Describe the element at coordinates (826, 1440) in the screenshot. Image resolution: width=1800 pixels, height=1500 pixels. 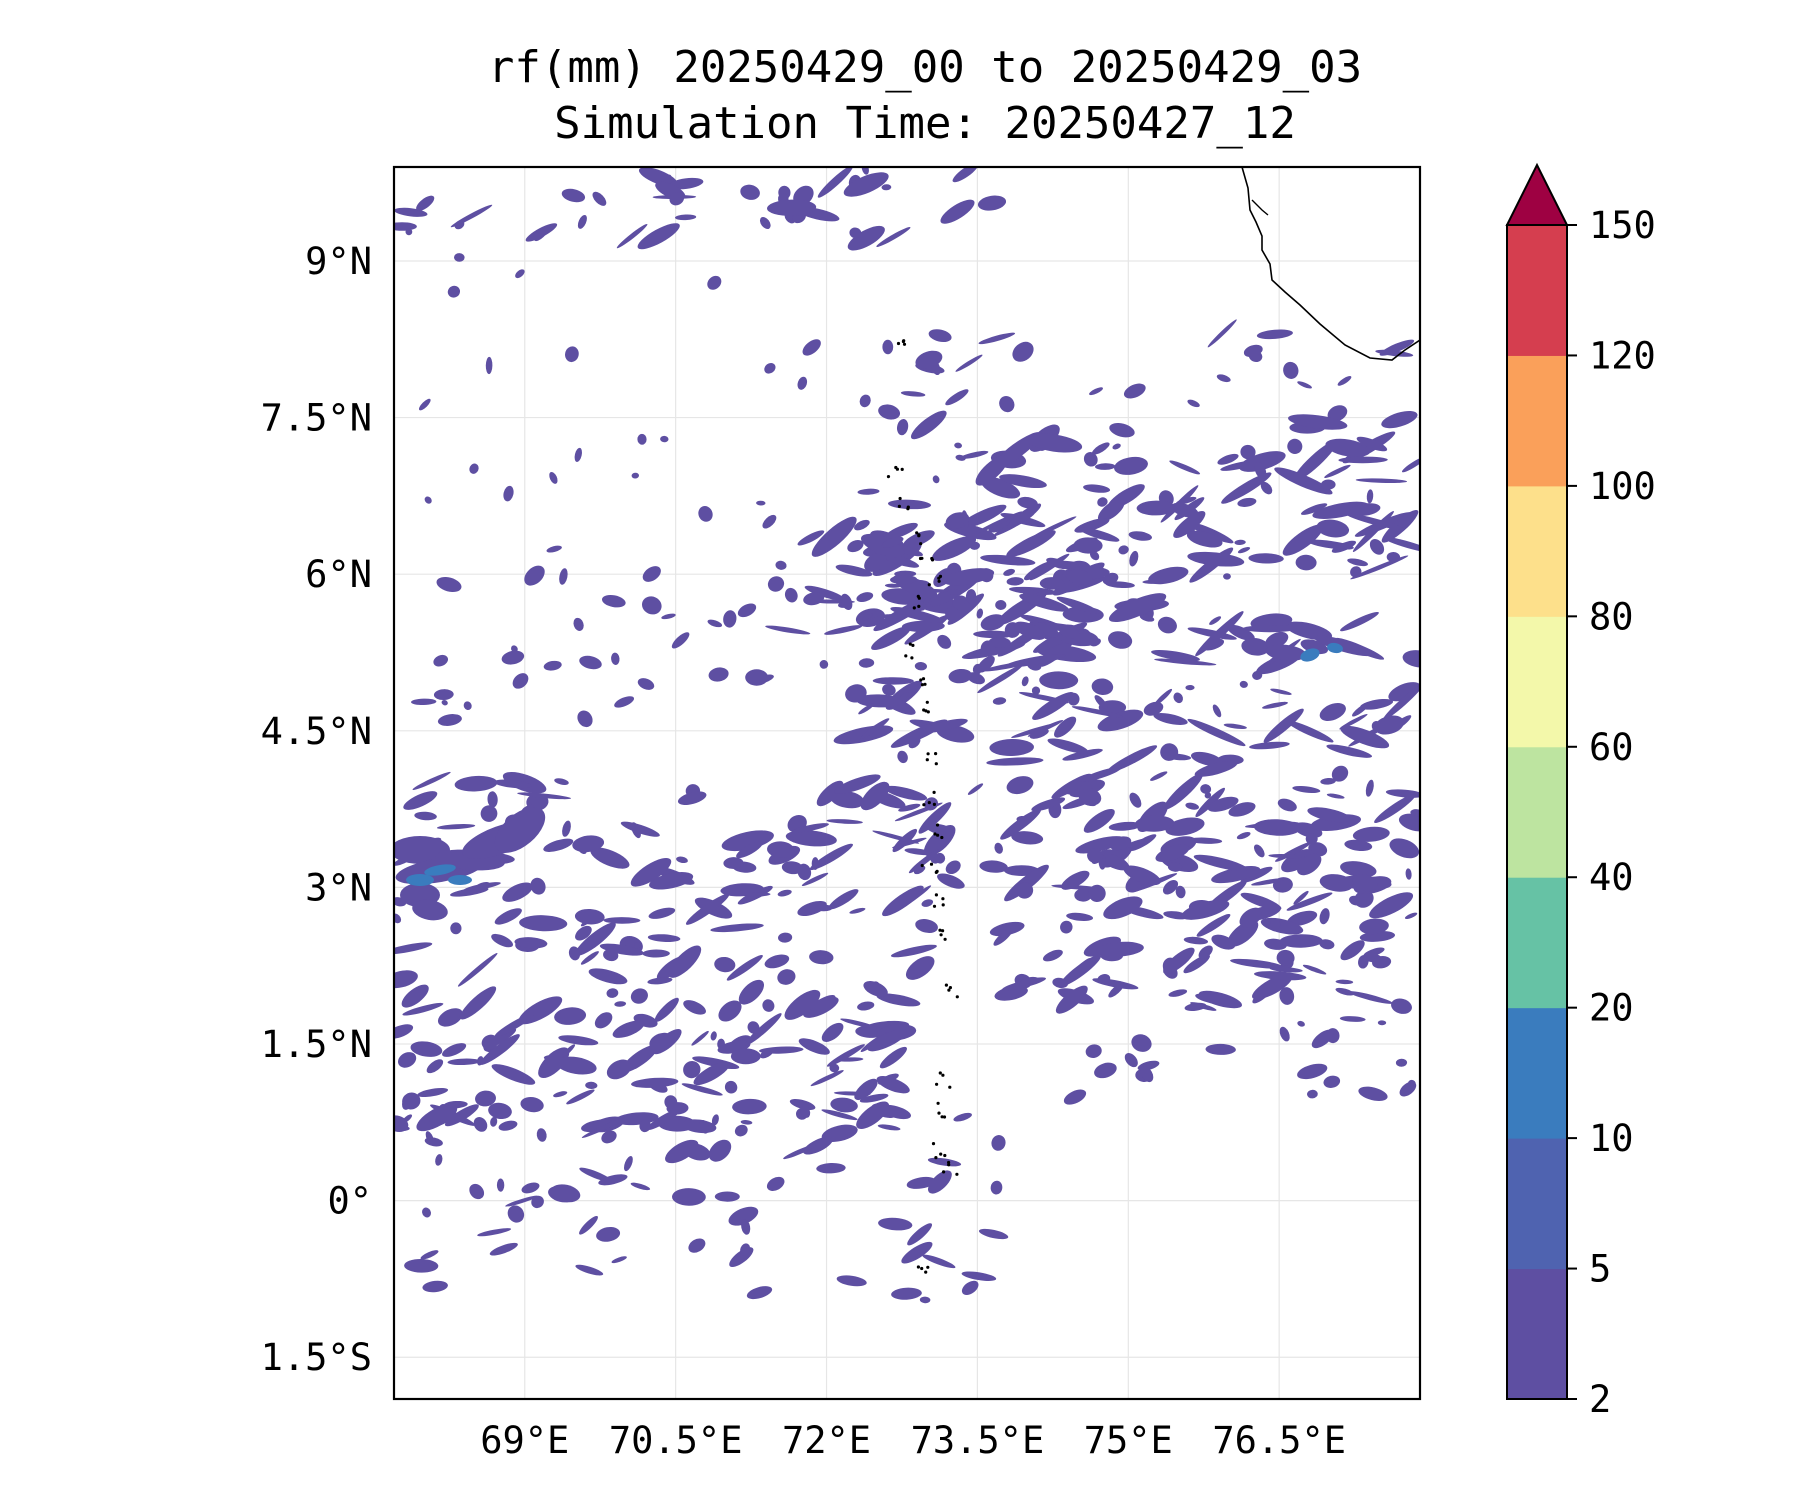
I see `lon-tick-label: 72°E` at that location.